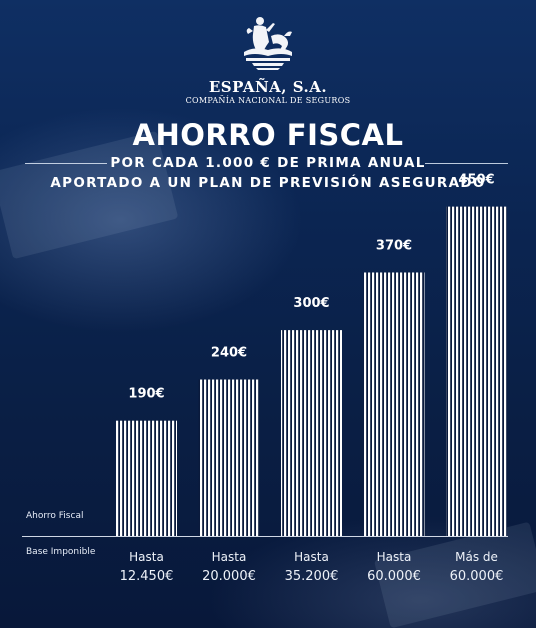 Image resolution: width=536 pixels, height=628 pixels. What do you see at coordinates (268, 87) in the screenshot?
I see `company-name: ESPAÑA, S.A.` at bounding box center [268, 87].